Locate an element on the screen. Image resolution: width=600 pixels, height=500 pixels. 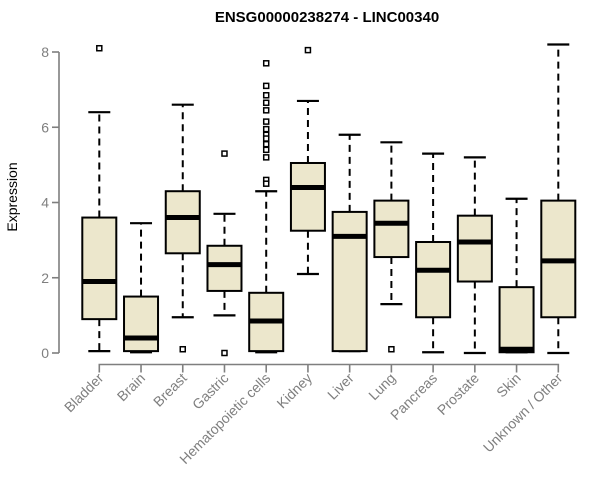
x-category-label: Bladder is located at coordinates (84, 393).